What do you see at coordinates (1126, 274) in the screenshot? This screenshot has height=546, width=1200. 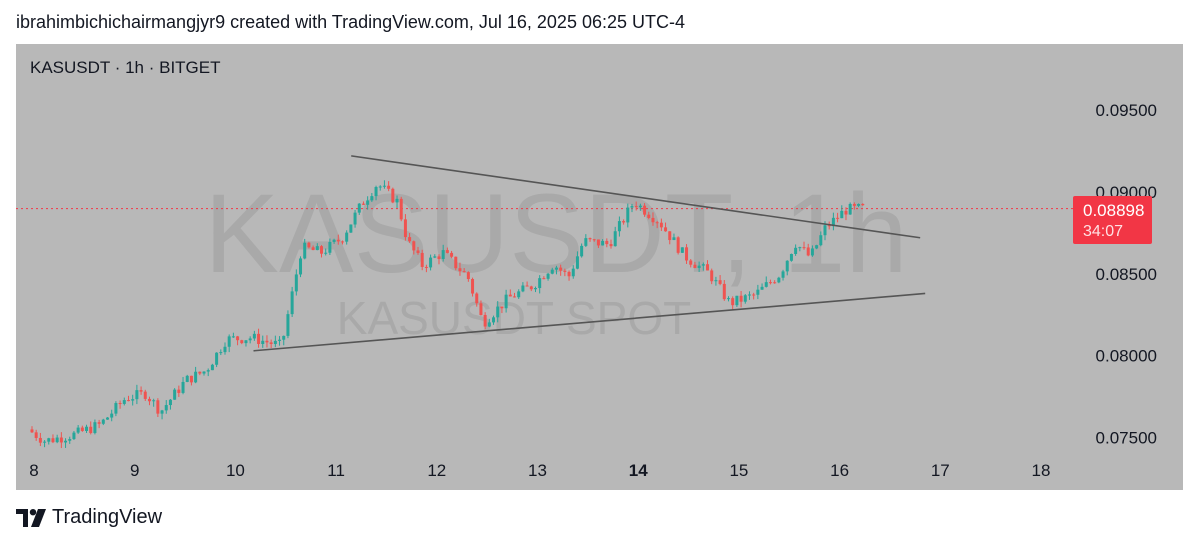 I see `y-tick-label: 0.08500` at bounding box center [1126, 274].